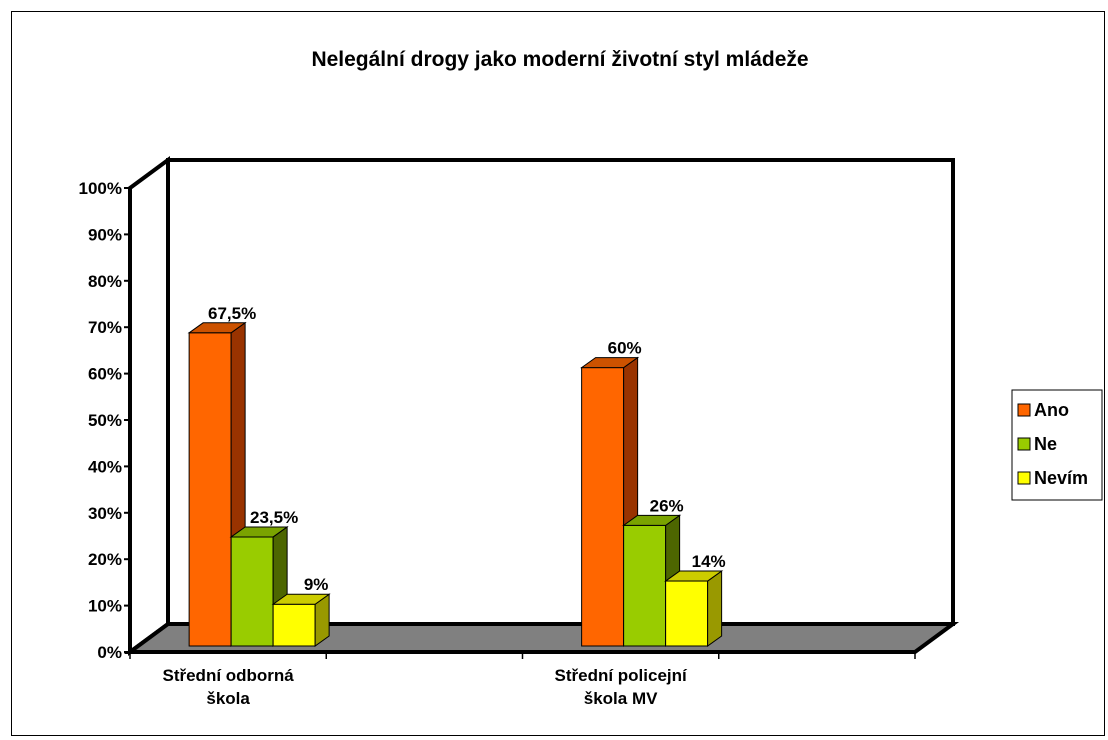  What do you see at coordinates (100, 188) in the screenshot?
I see `y-tick-label: 100%` at bounding box center [100, 188].